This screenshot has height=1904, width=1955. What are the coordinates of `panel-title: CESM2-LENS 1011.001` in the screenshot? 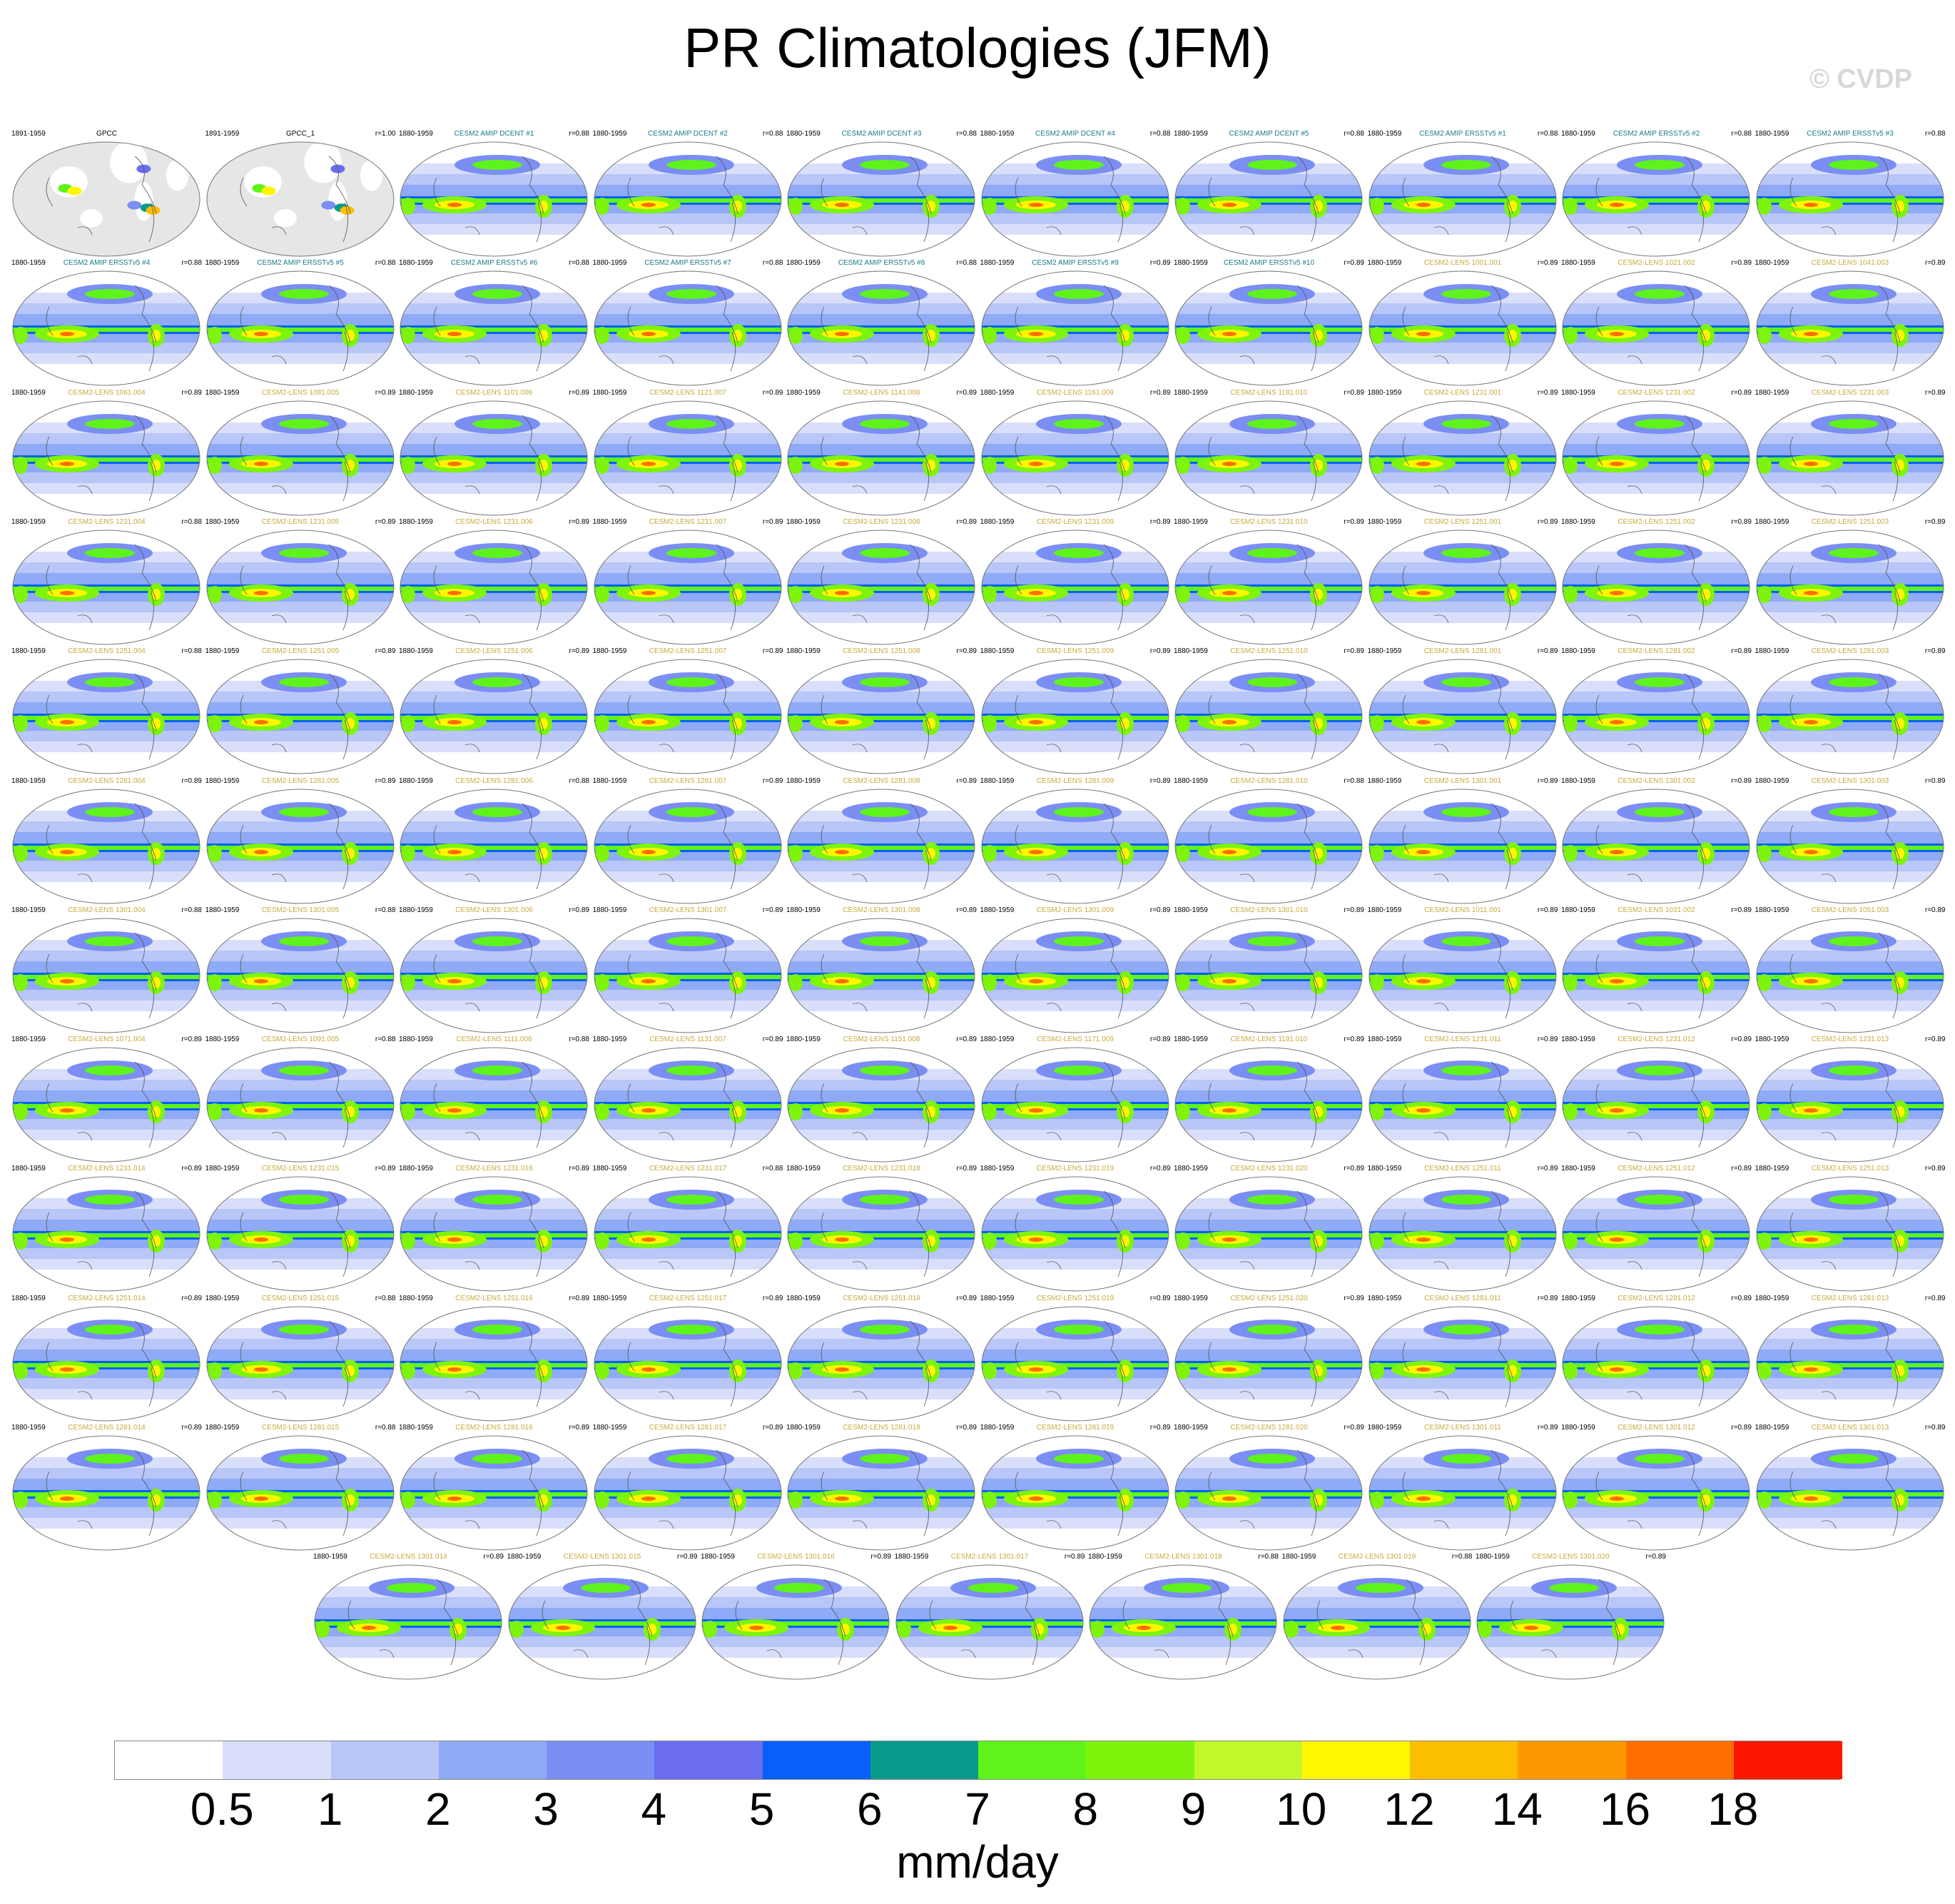 It's located at (1463, 910).